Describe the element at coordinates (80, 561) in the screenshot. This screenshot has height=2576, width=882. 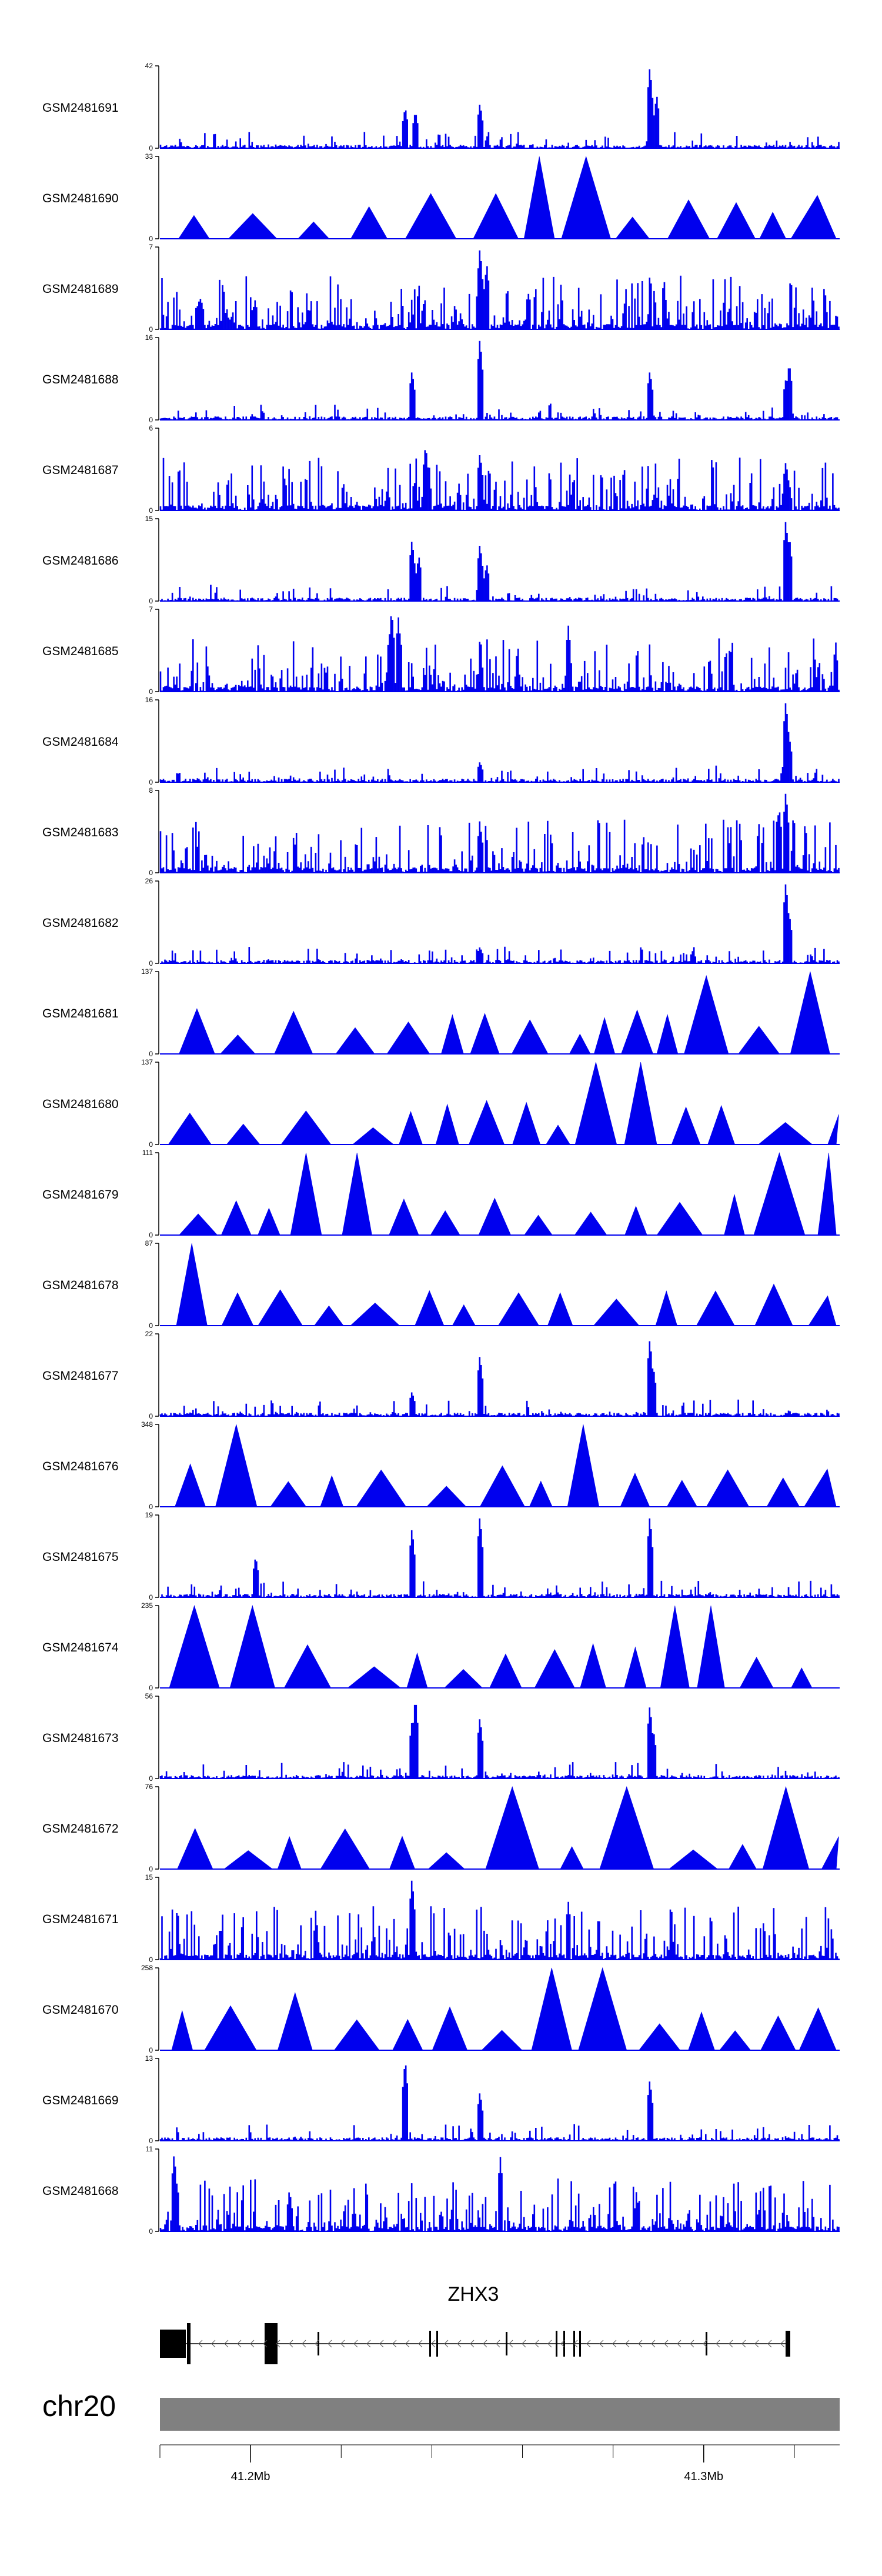
I see `track-label: GSM2481686` at that location.